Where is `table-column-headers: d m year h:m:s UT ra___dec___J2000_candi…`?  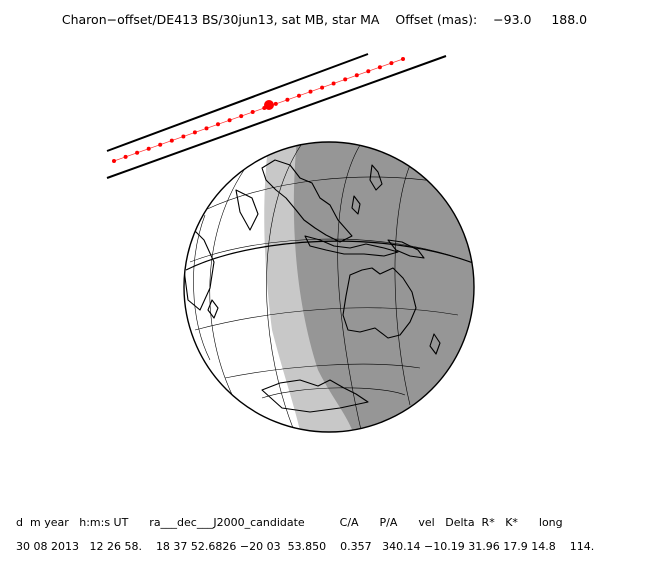
table-column-headers: d m year h:m:s UT ra___dec___J2000_candi… is located at coordinates (289, 522).